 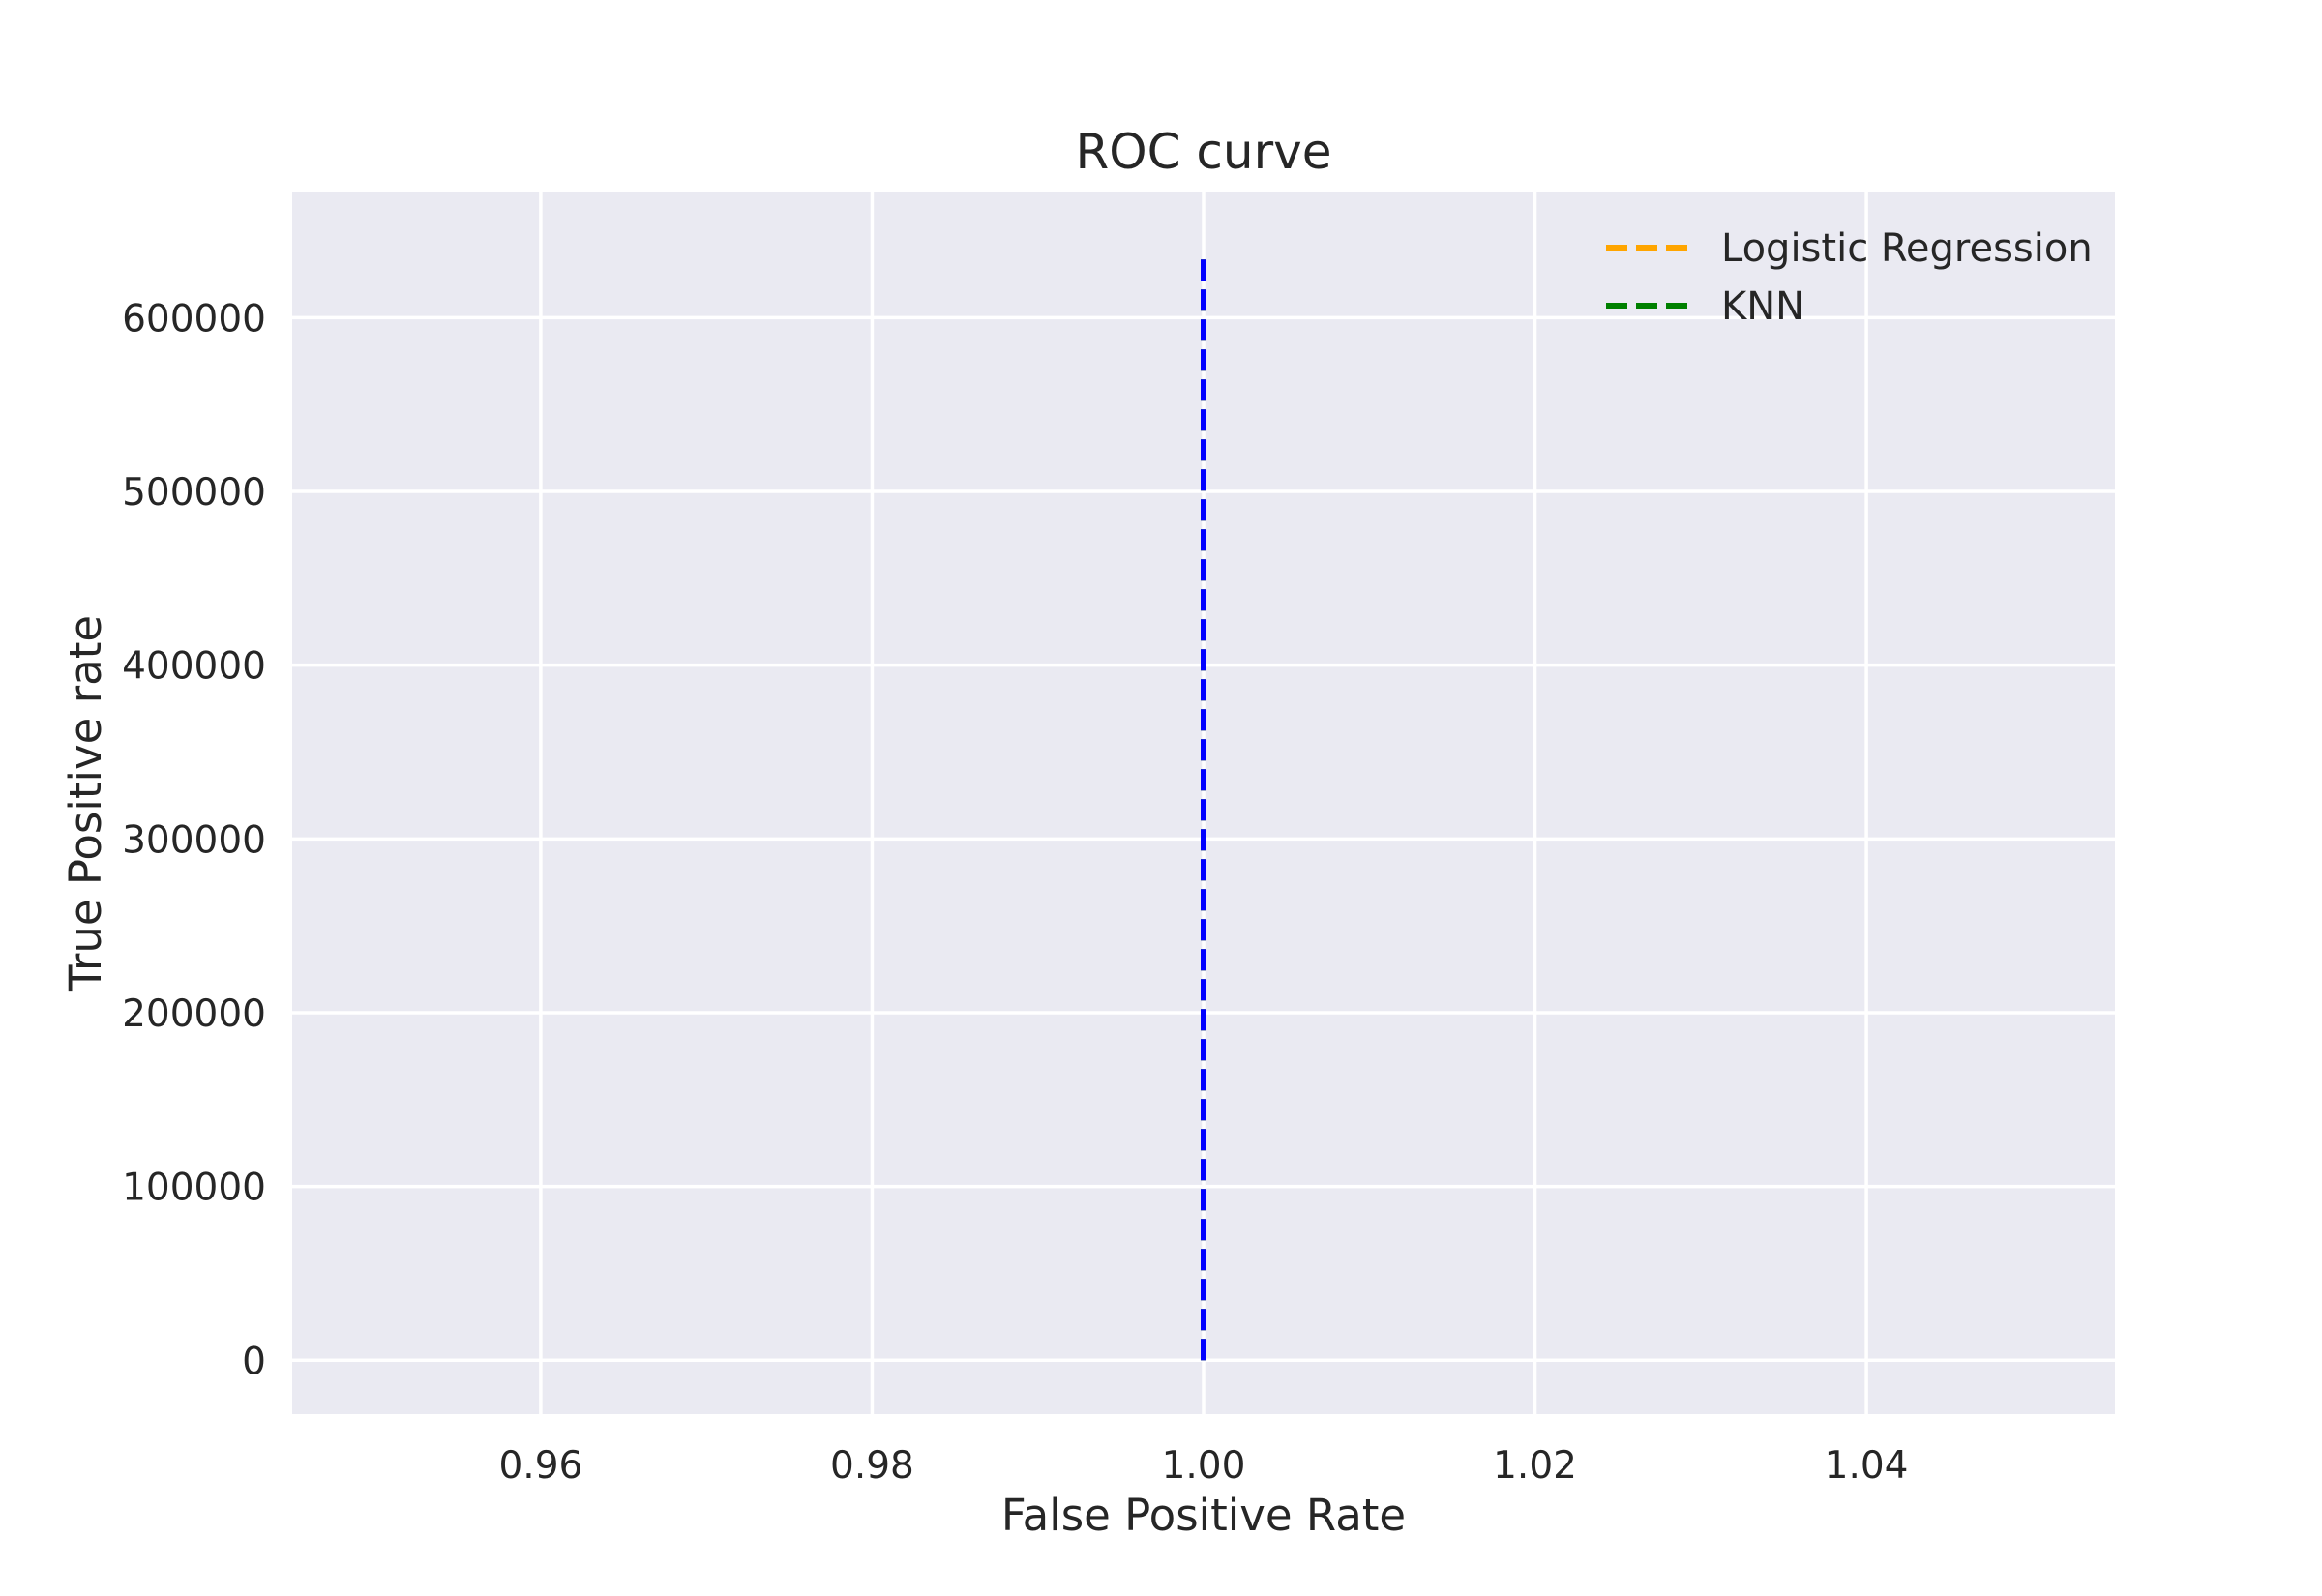 I want to click on y-tick-label: 0, so click(x=254, y=1361).